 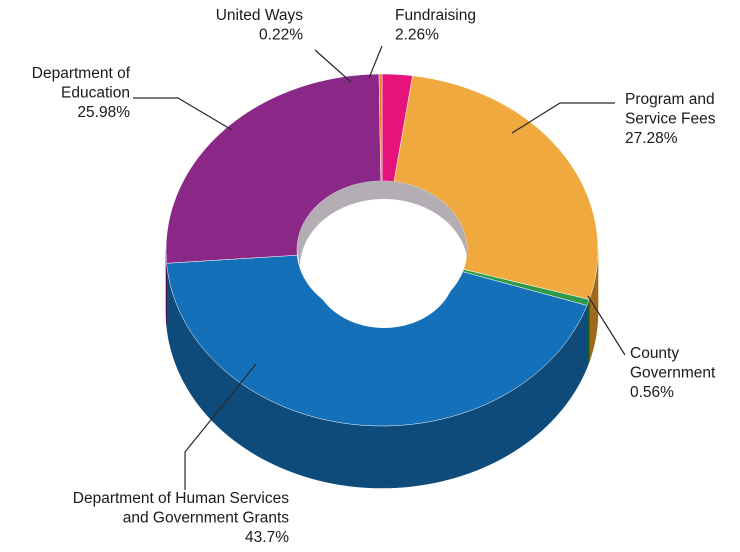 What do you see at coordinates (103, 112) in the screenshot?
I see `slice-value-label-4: 25.98%` at bounding box center [103, 112].